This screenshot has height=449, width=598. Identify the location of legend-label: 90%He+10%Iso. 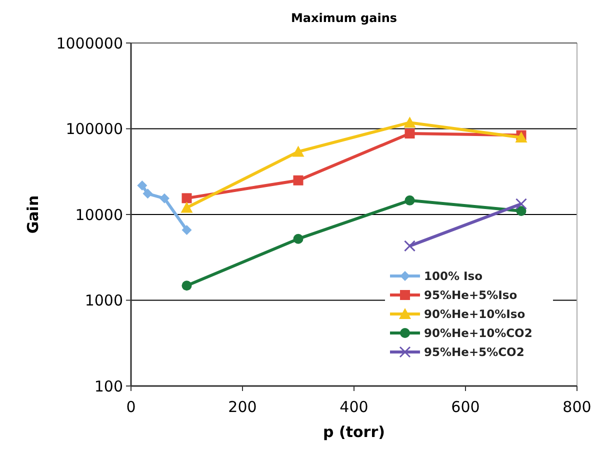
(475, 314).